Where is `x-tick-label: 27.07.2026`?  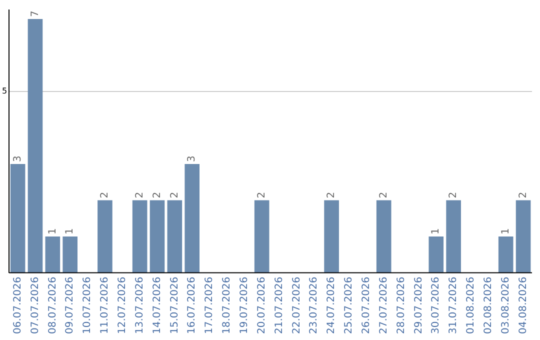 x-tick-label: 27.07.2026 is located at coordinates (384, 305).